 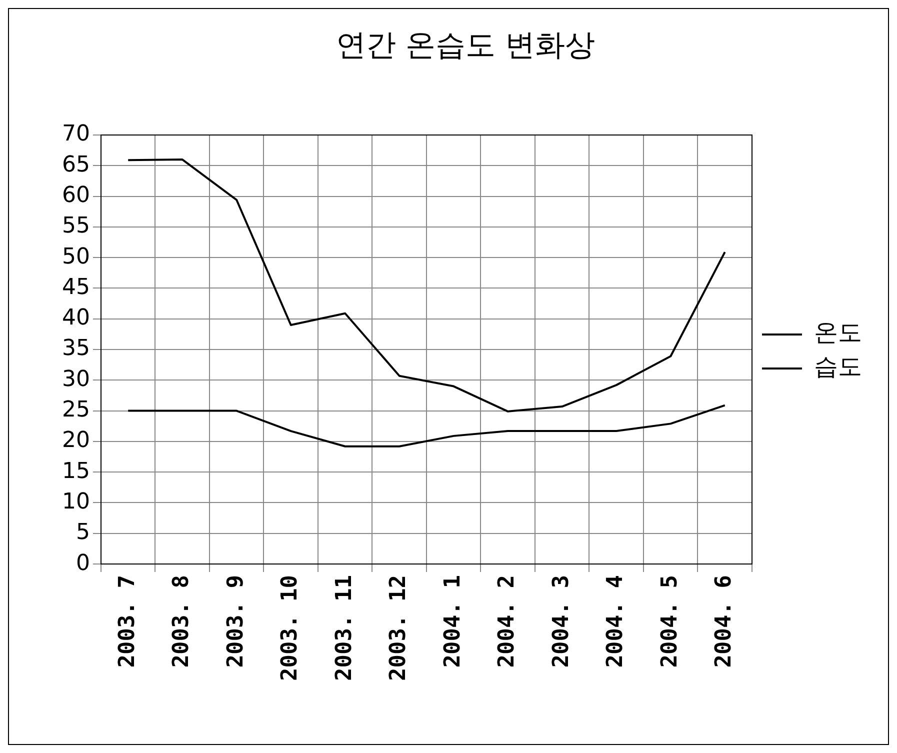 What do you see at coordinates (838, 332) in the screenshot?
I see `legend-label: 온도` at bounding box center [838, 332].